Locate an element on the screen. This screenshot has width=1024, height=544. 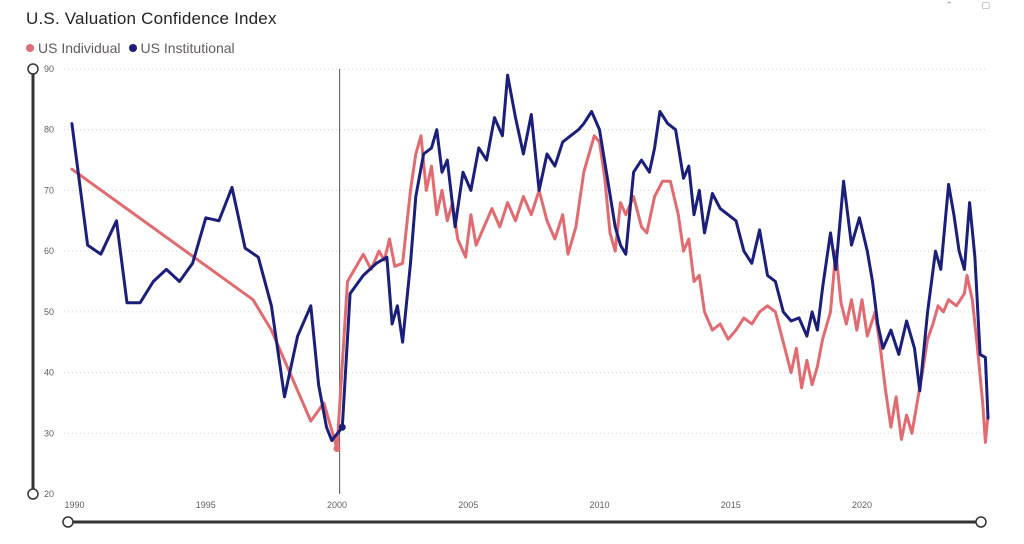
y-slider-top-handle is located at coordinates (33, 69).